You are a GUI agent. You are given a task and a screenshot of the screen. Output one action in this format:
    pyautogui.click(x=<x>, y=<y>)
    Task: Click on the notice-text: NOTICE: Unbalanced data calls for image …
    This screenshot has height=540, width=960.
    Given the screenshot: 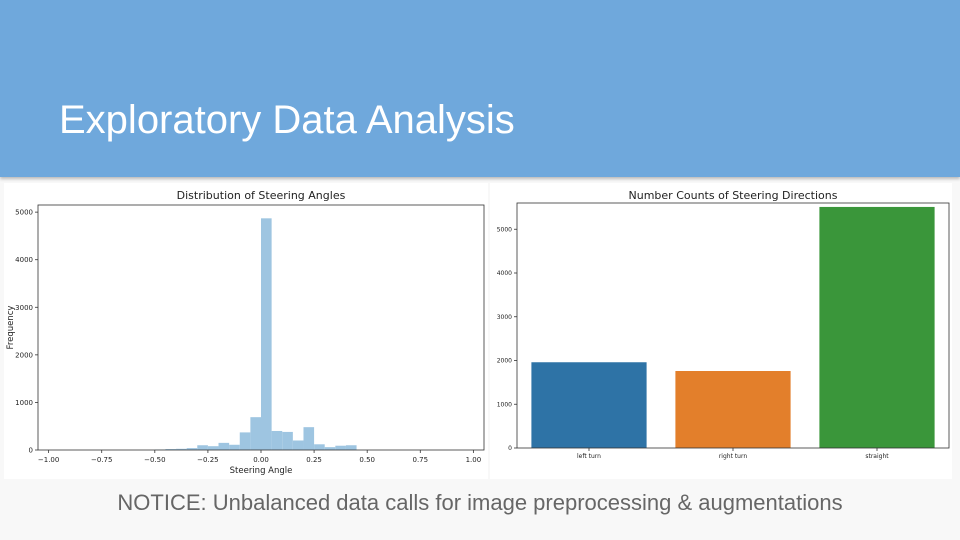 What is the action you would take?
    pyautogui.click(x=480, y=502)
    